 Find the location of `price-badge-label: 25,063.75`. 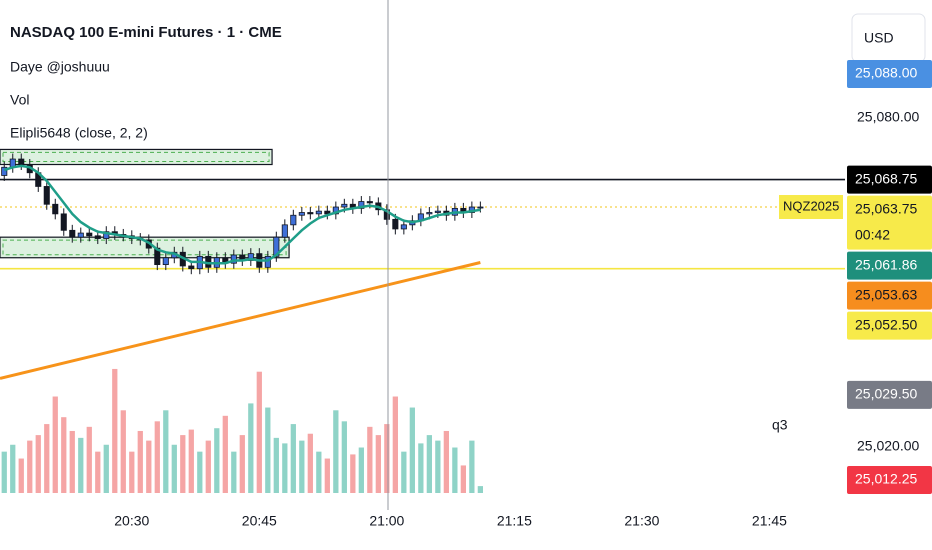

price-badge-label: 25,063.75 is located at coordinates (886, 208).